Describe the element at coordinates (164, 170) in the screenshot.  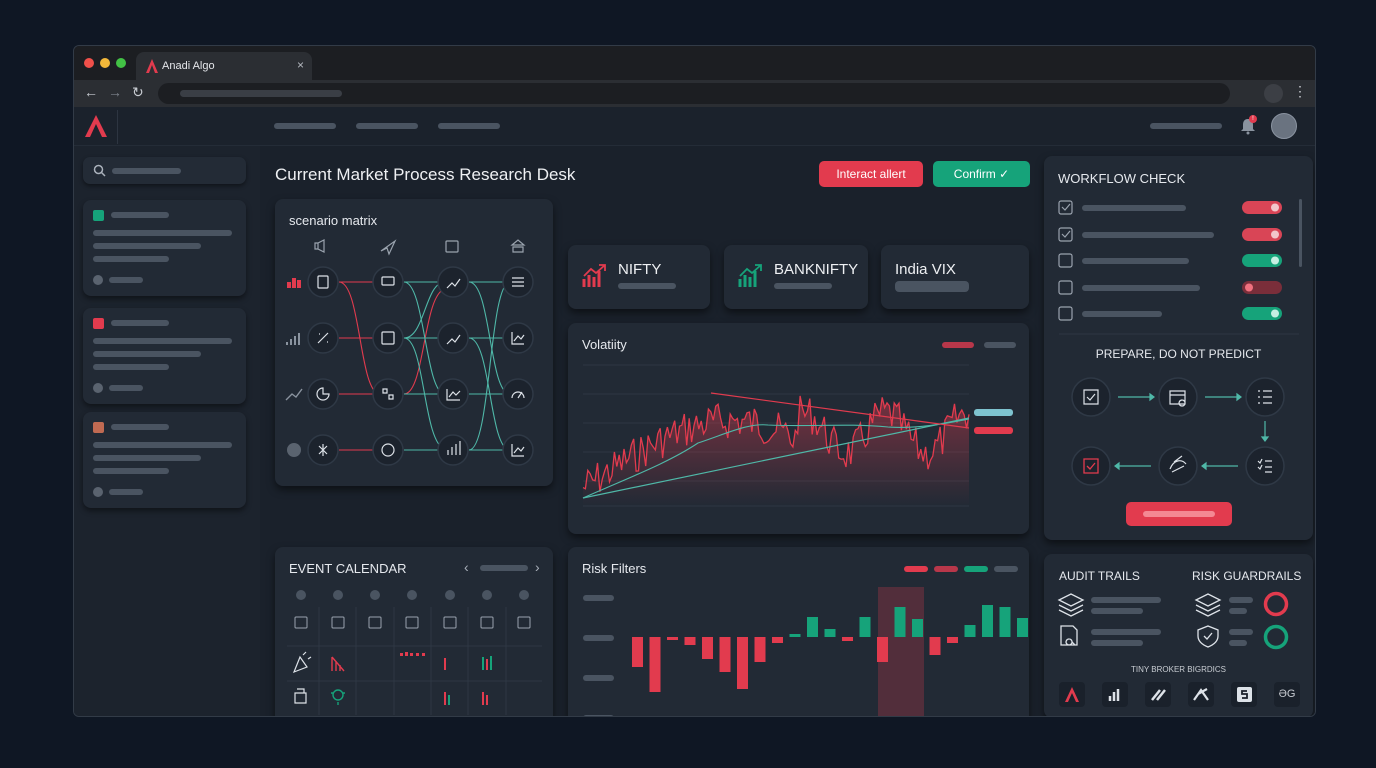
I see `sidebar-search-input` at that location.